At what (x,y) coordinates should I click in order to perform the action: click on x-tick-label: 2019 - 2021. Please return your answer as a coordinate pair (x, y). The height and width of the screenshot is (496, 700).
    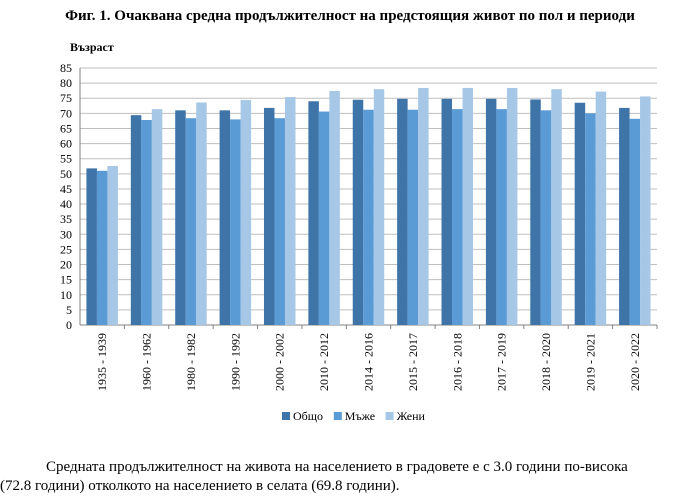
    Looking at the image, I should click on (590, 362).